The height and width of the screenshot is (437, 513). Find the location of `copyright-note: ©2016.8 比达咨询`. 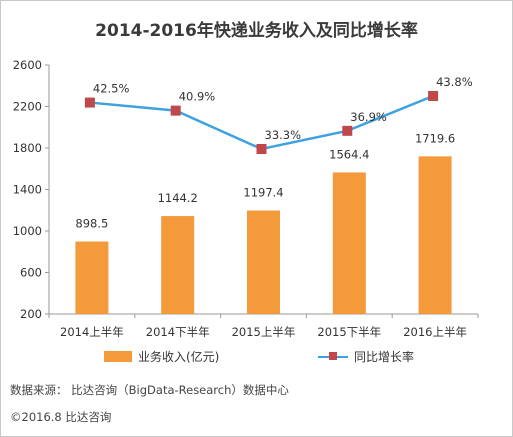

copyright-note: ©2016.8 比达咨询 is located at coordinates (61, 417).